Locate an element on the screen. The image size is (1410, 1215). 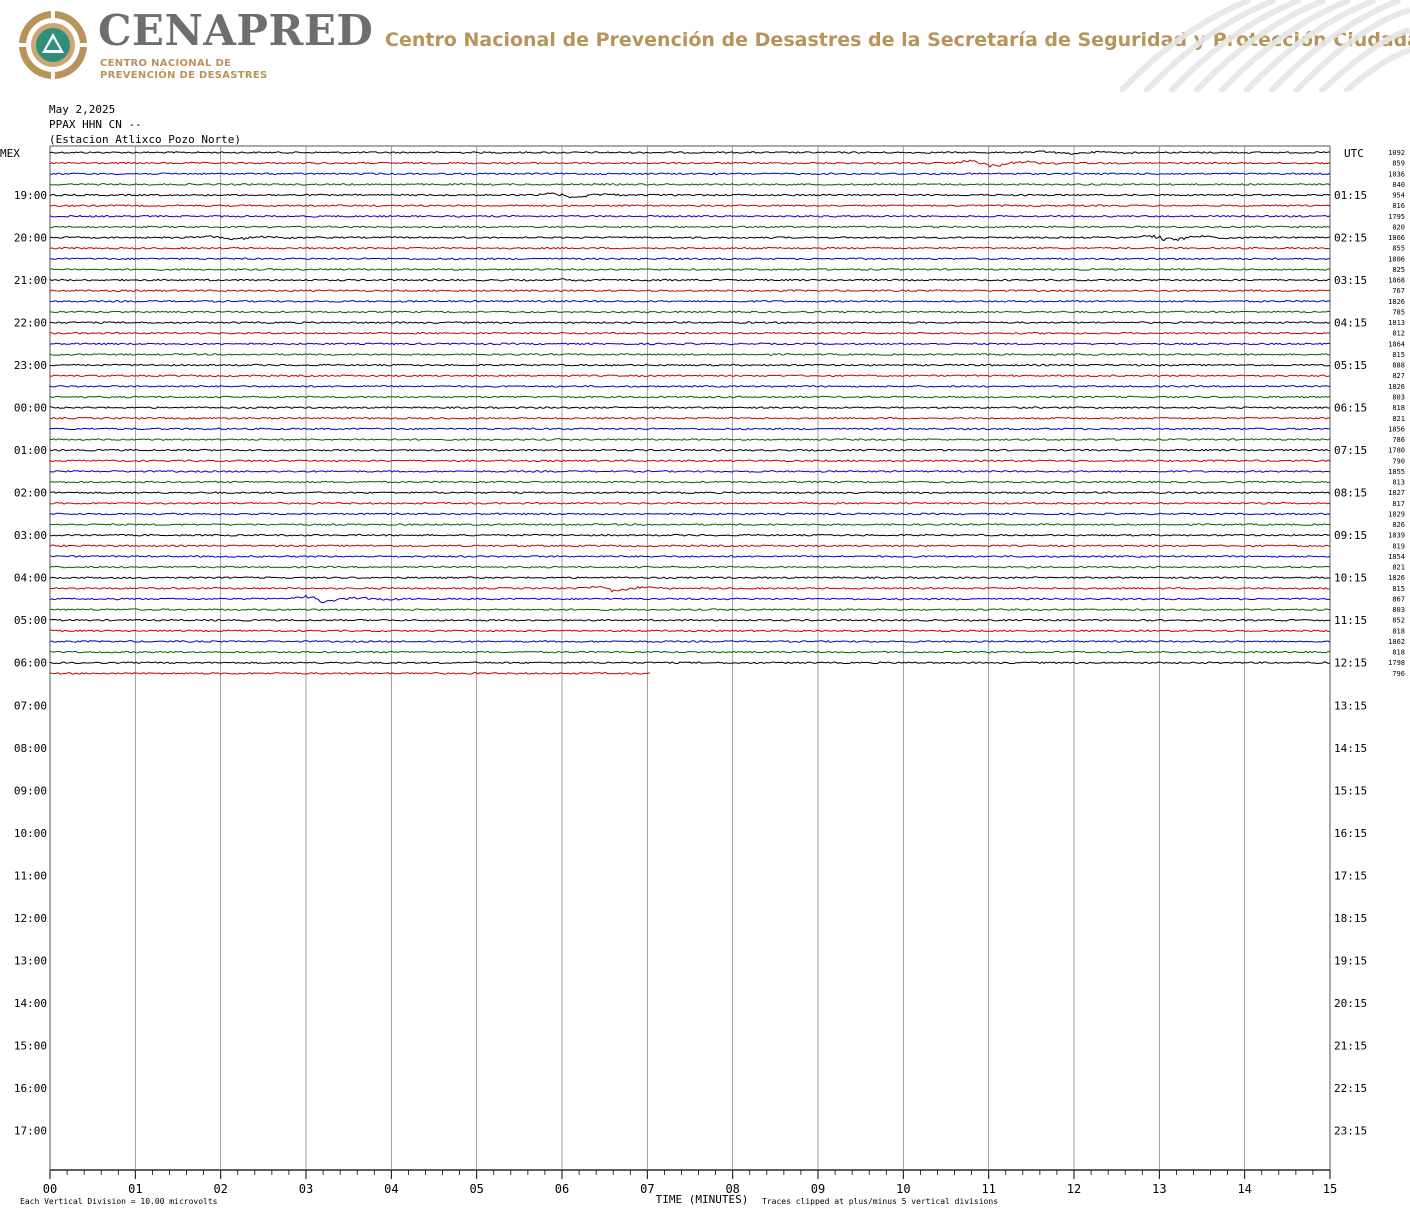
left-hour-label: 12:00 is located at coordinates (30, 918).